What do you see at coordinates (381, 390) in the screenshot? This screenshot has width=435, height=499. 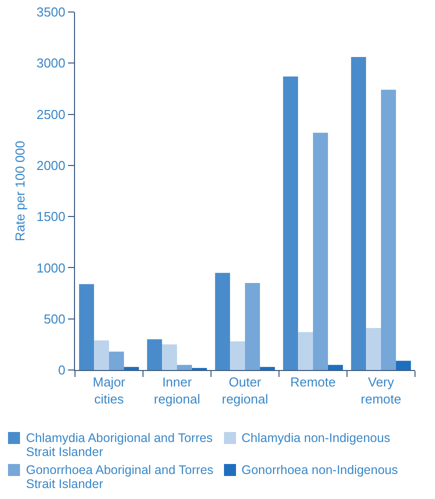 I see `x-tick-label: Very remote` at bounding box center [381, 390].